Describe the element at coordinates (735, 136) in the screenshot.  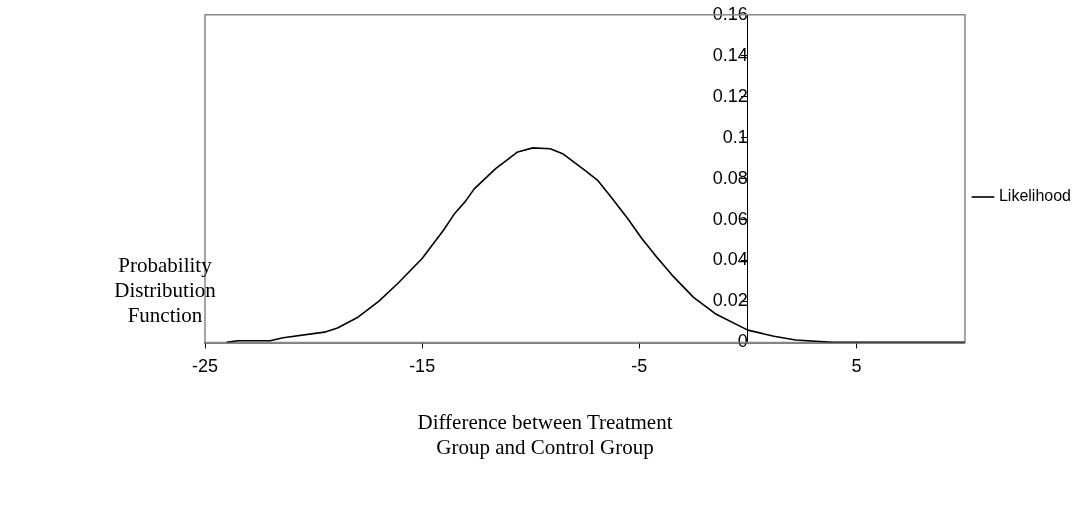
I see `y-tick-label: 0.1` at that location.